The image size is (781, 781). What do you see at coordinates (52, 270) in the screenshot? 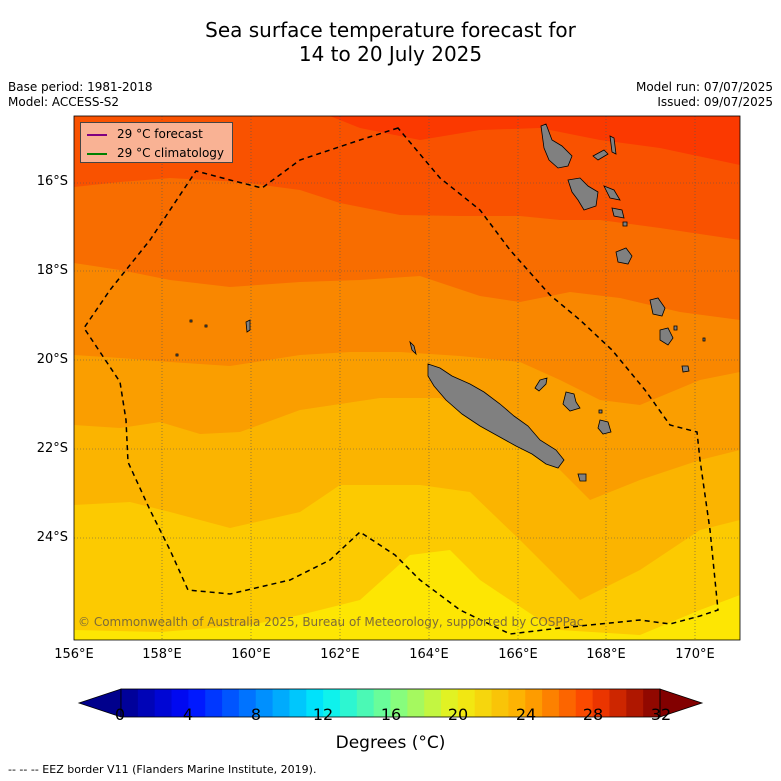
I see `lat-label-18s: 18°S` at bounding box center [52, 270].